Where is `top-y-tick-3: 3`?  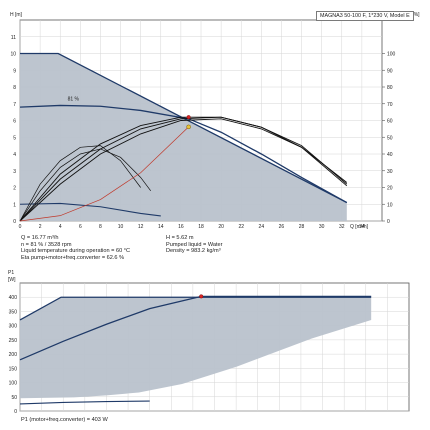
top-y-tick-3: 3 is located at coordinates (14, 172).